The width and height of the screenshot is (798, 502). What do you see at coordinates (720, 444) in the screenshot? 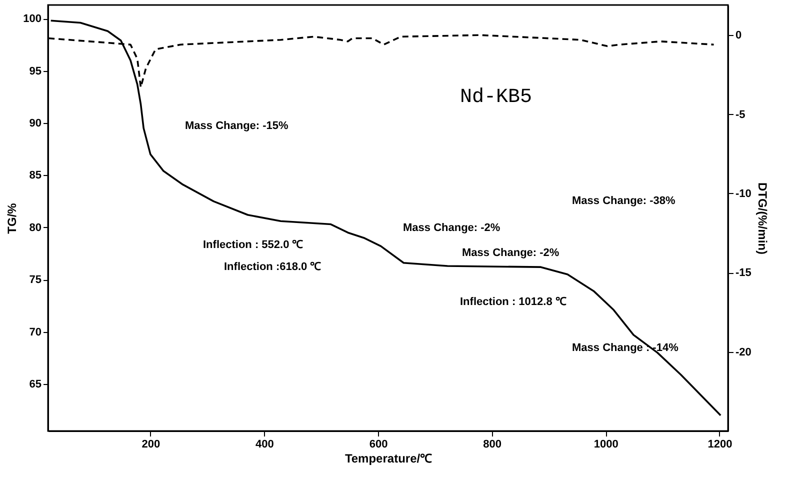
I see `x-tick-label: 1200` at bounding box center [720, 444].